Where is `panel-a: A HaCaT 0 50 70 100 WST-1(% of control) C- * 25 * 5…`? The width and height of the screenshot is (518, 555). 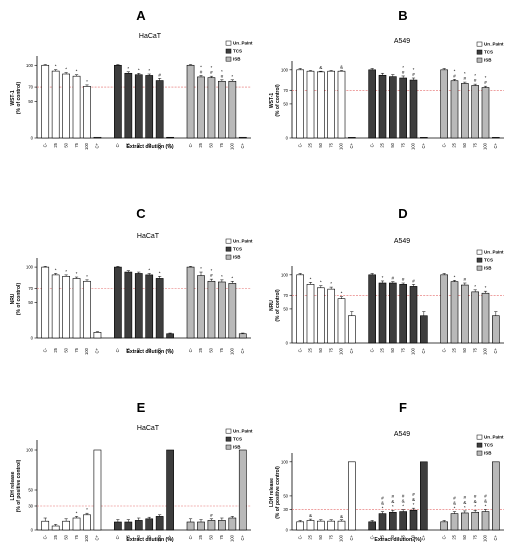 panel-a: A HaCaT 0 50 70 100 WST-1(% of control) C- * 25 * 5… is located at coordinates (131, 79).